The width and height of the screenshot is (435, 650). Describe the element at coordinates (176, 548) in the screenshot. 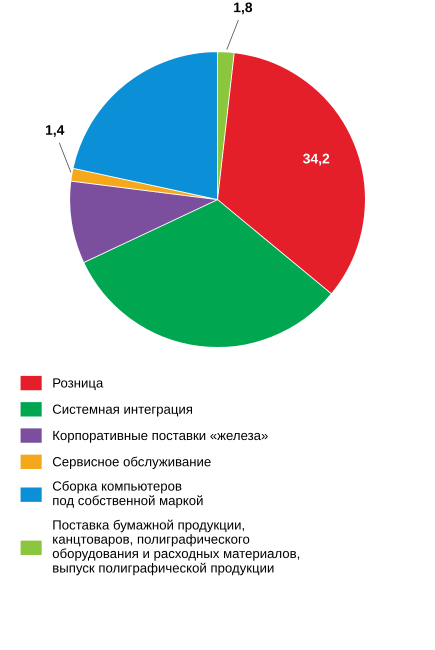

I see `legend-label: Поставка бумажной продукции, канцтоваров, полиграфического оборудования и расходных материалов, выпуск полиграфической продукции` at that location.